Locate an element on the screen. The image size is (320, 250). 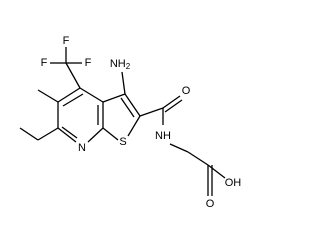
atom-label: NH2 is located at coordinates (120, 64).